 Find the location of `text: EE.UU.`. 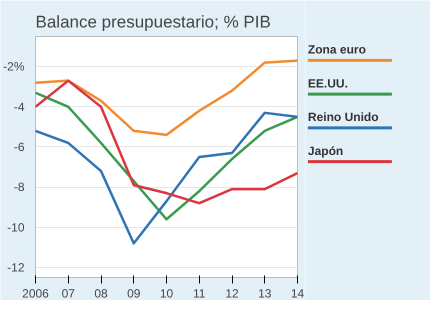

text: EE.UU. is located at coordinates (328, 83).